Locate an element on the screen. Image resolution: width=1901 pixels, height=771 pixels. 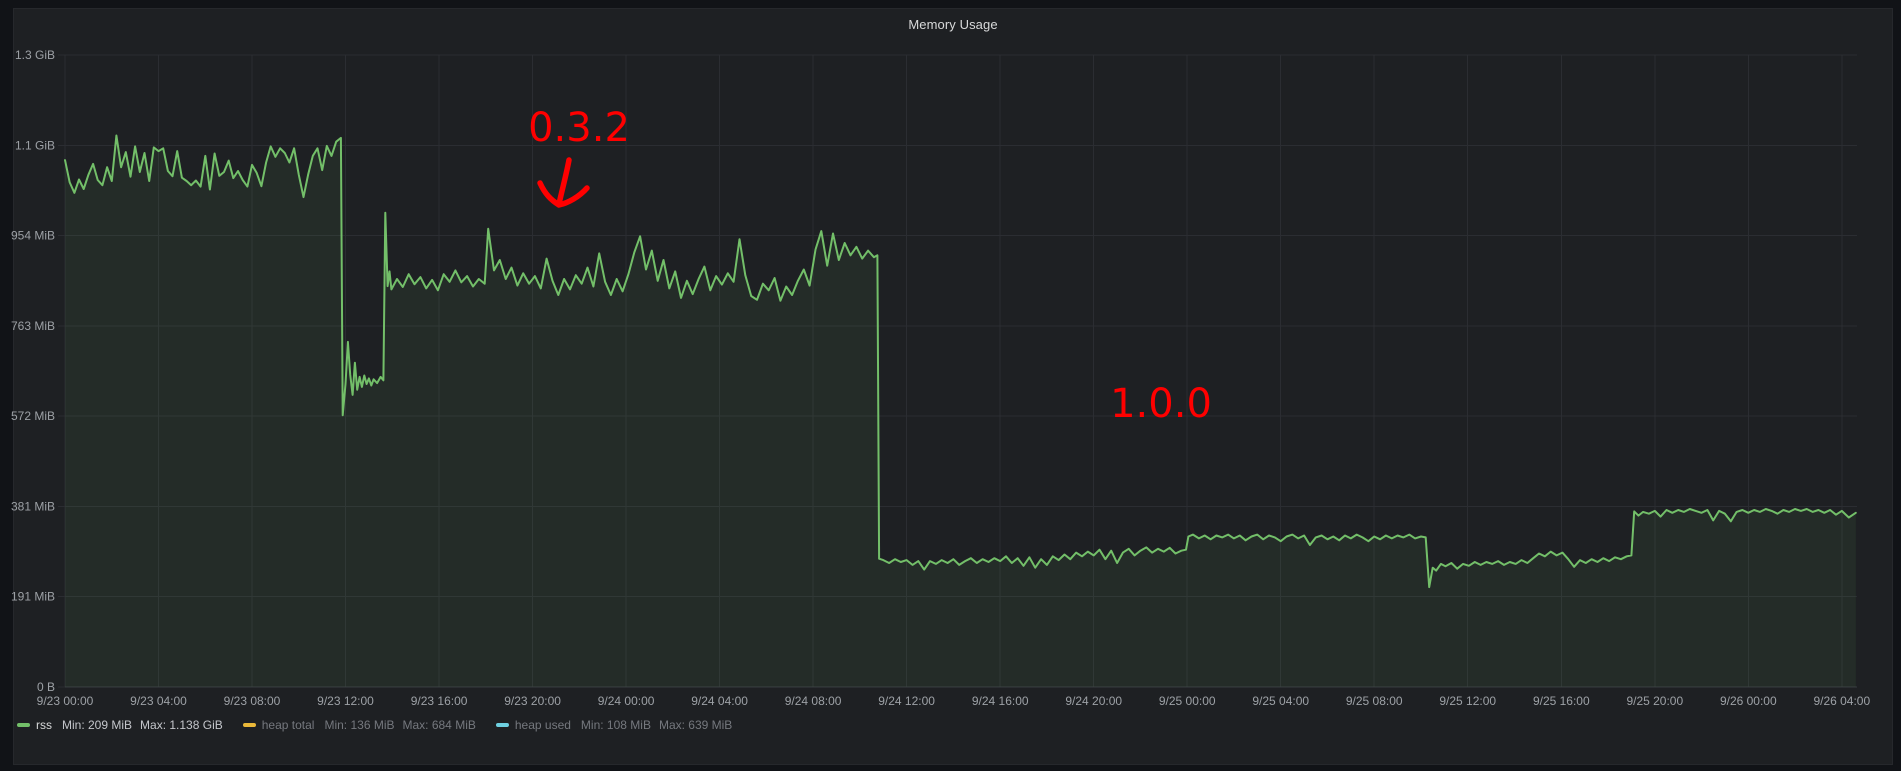
y-tick-label: 381 MiB is located at coordinates (33, 506).